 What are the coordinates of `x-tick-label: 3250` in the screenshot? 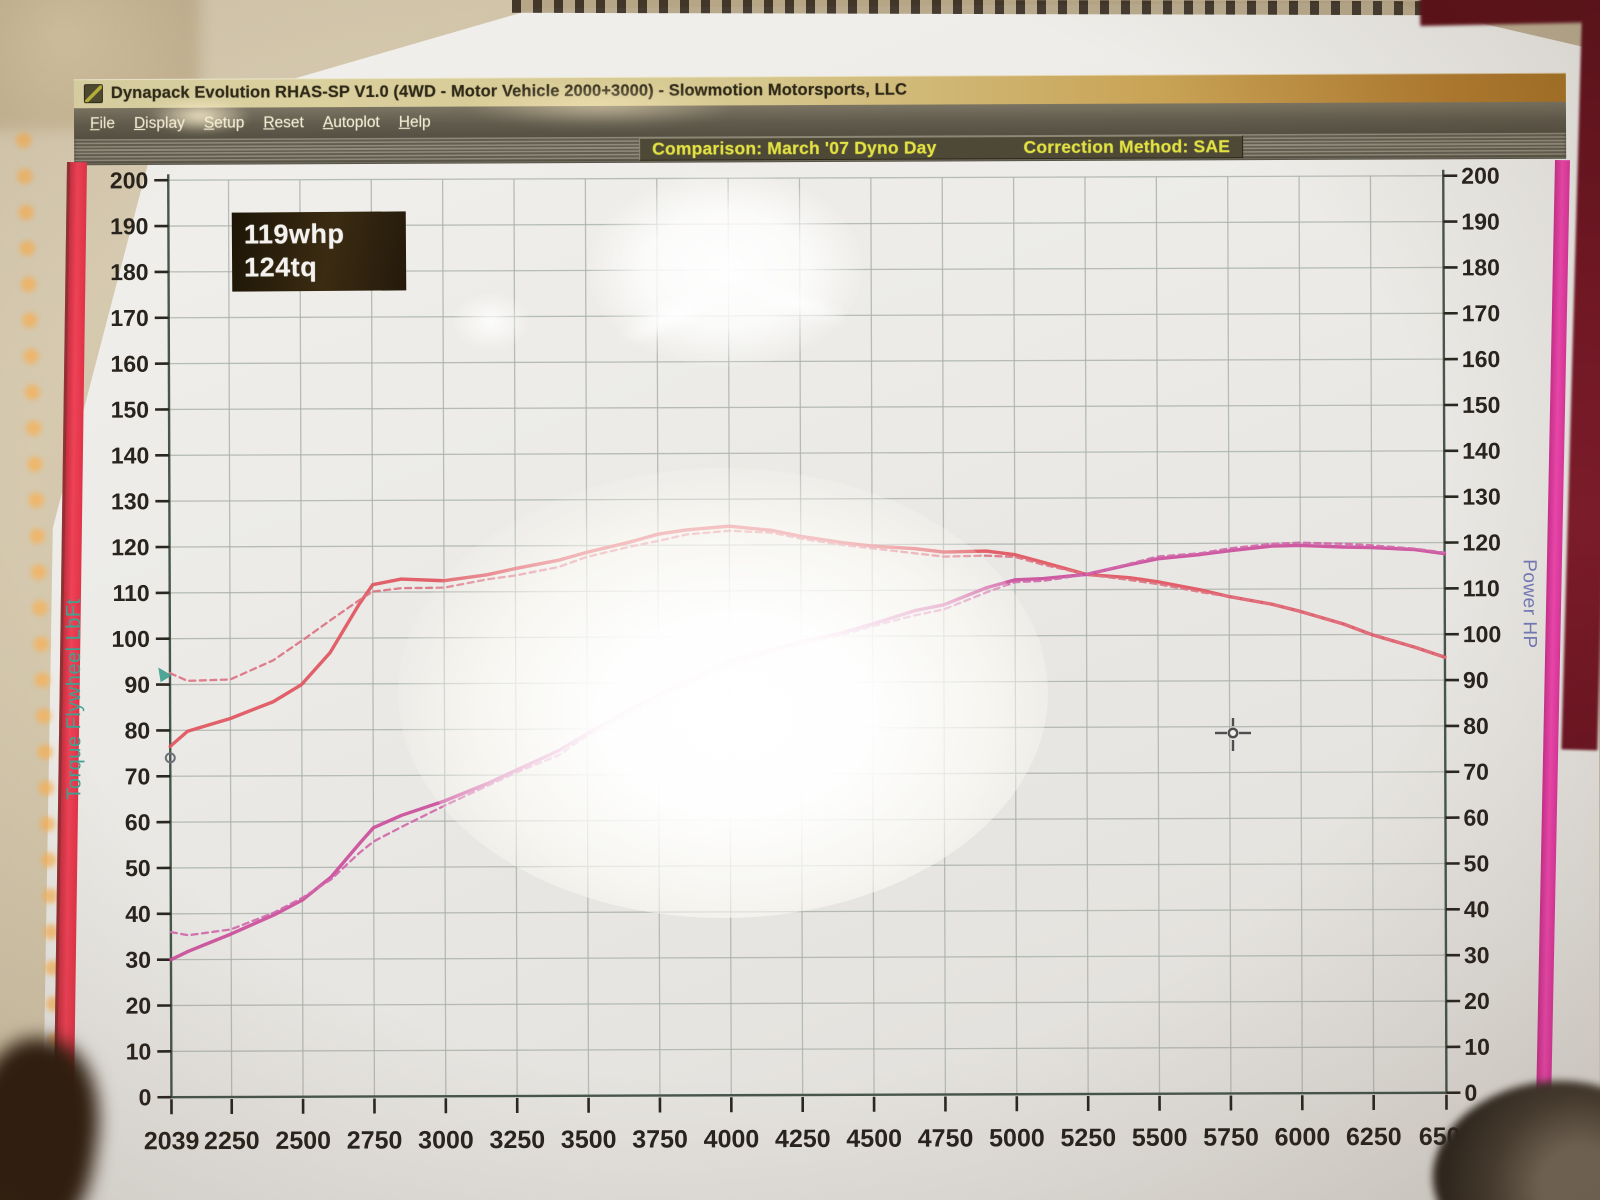 It's located at (517, 1140).